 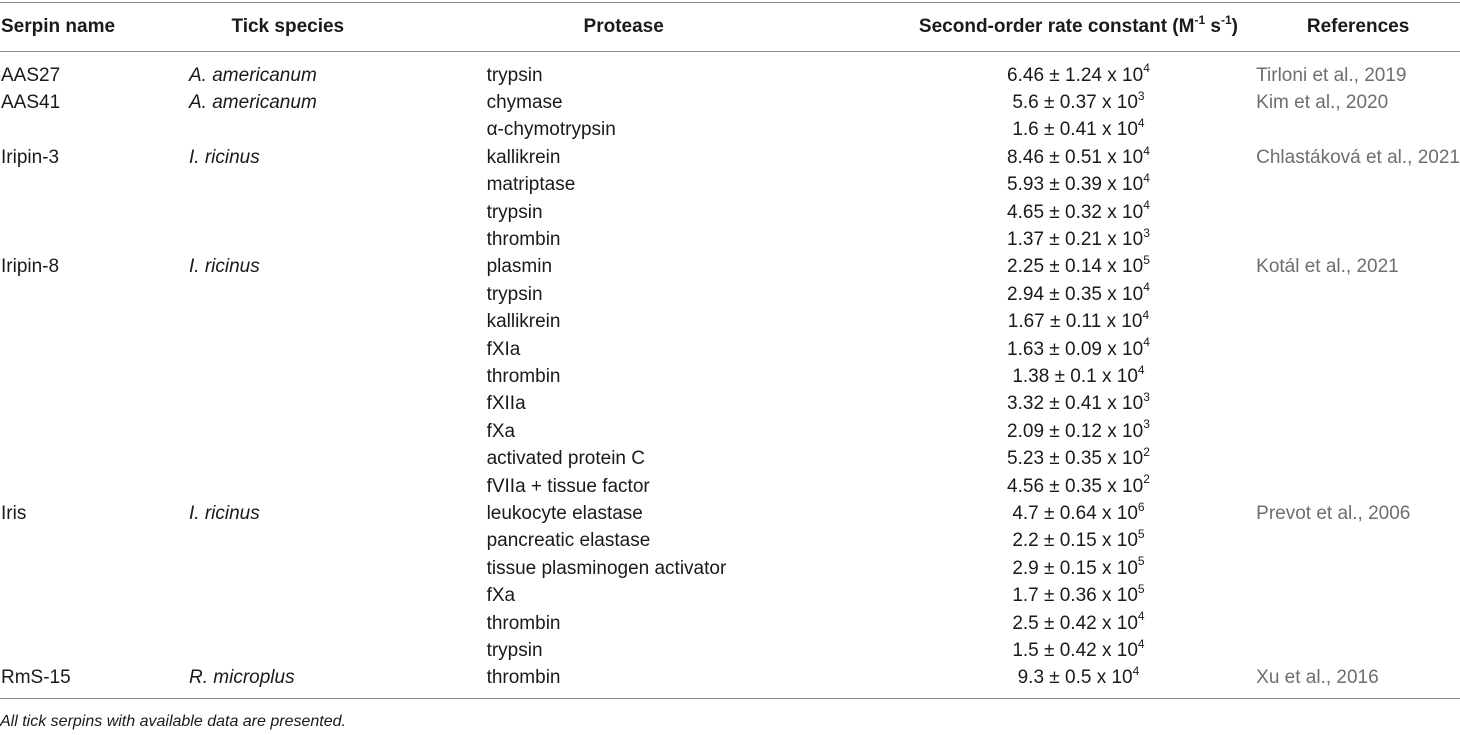 What do you see at coordinates (1358, 27) in the screenshot?
I see `header-references: References` at bounding box center [1358, 27].